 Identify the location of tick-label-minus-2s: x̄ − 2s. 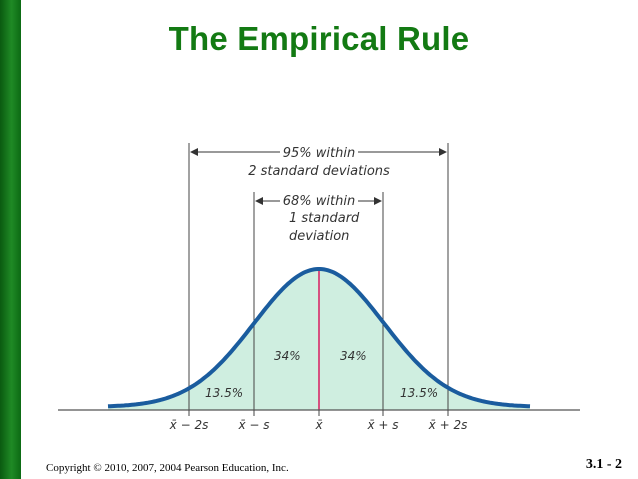
(189, 425).